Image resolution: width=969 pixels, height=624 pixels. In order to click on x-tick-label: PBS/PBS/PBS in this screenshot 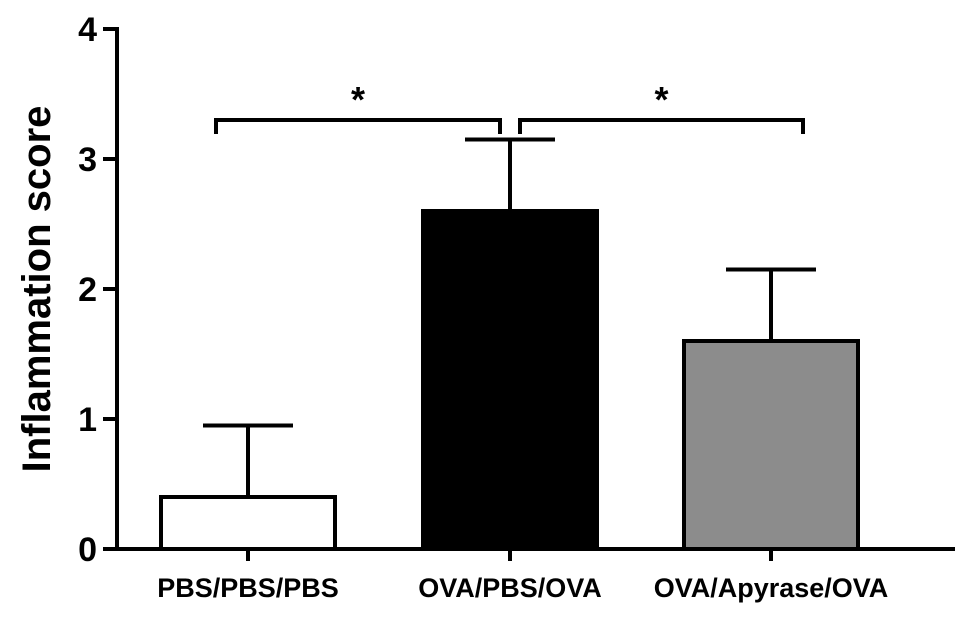, I will do `click(248, 588)`.